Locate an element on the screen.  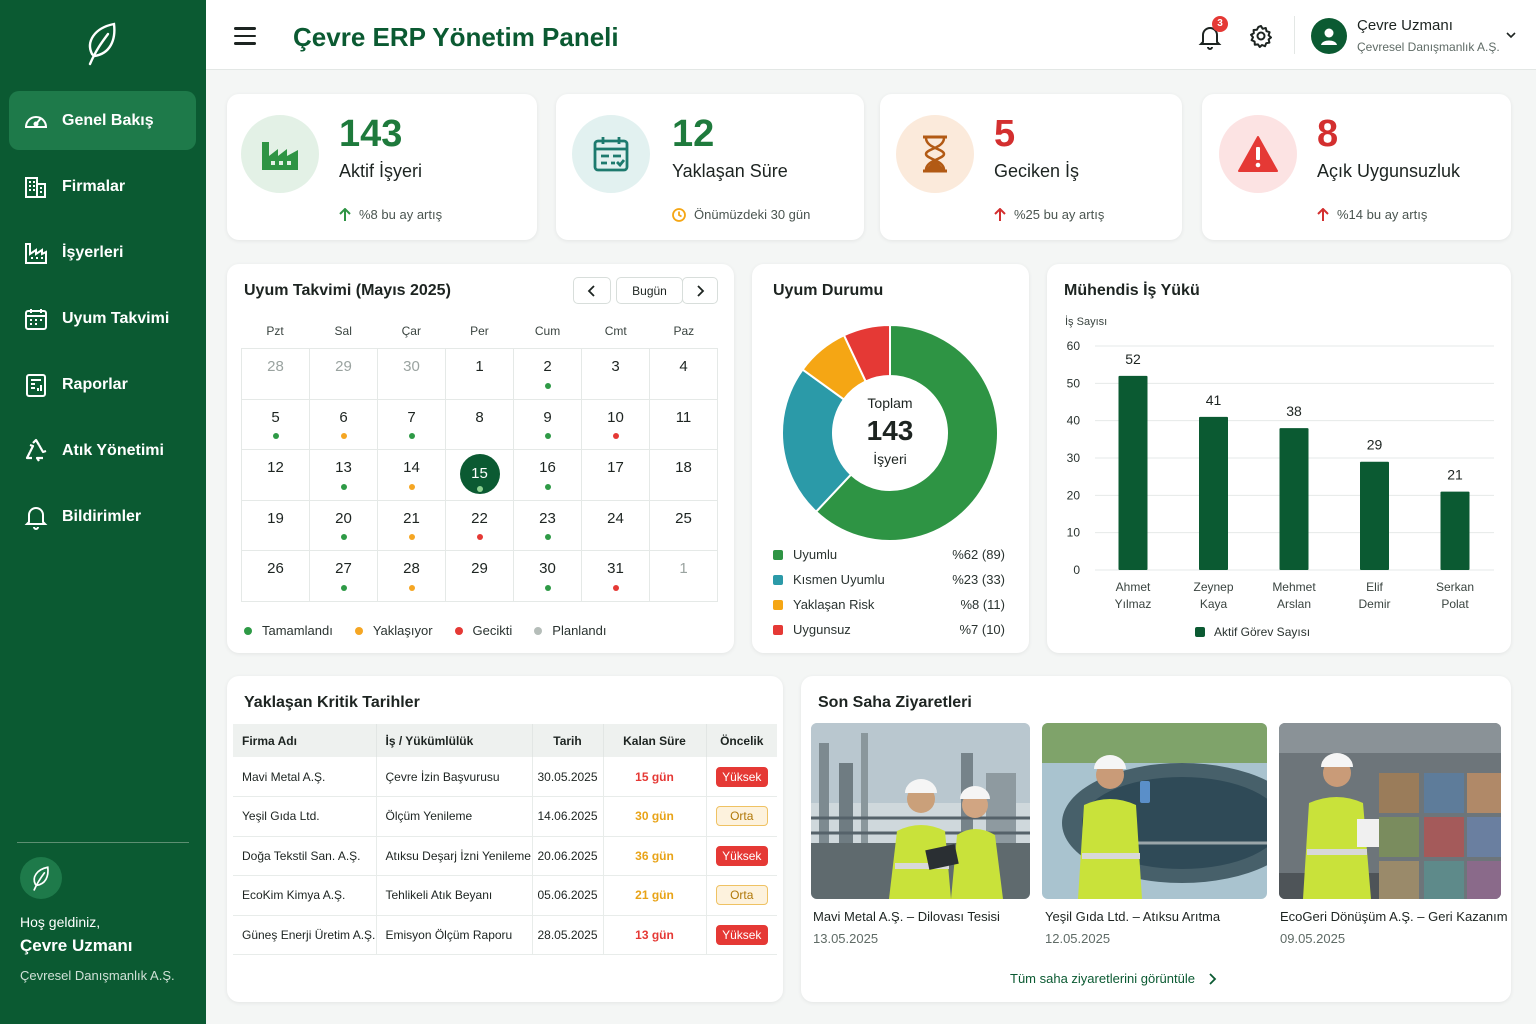
sidebar-item-label: Uyum Takvimi is located at coordinates (116, 318).